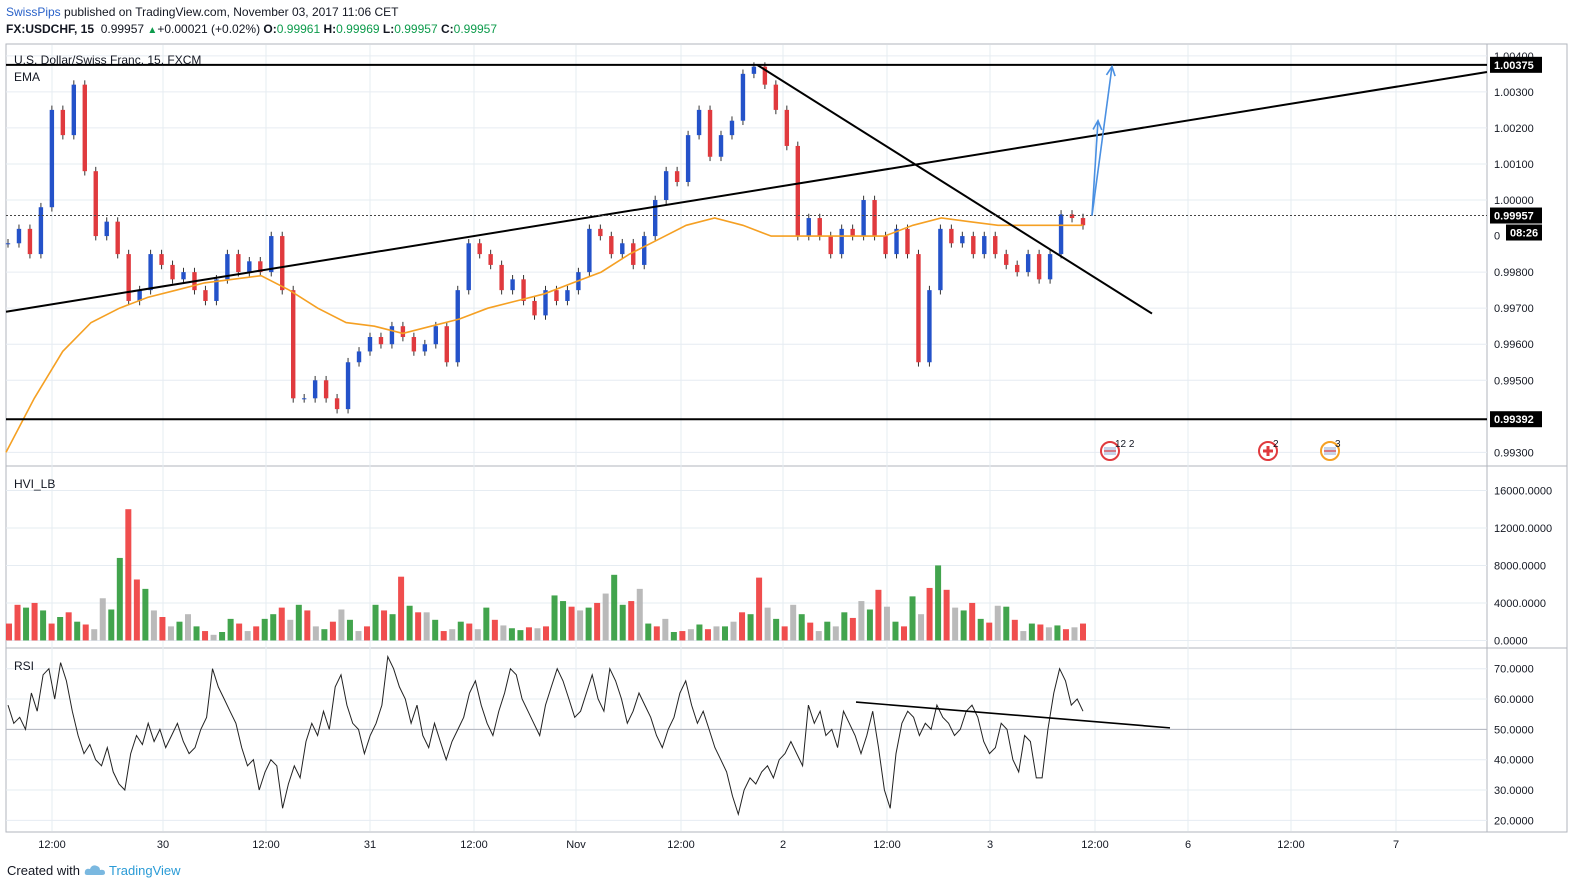 The image size is (1579, 894). What do you see at coordinates (1097, 124) in the screenshot?
I see `arrow-head` at bounding box center [1097, 124].